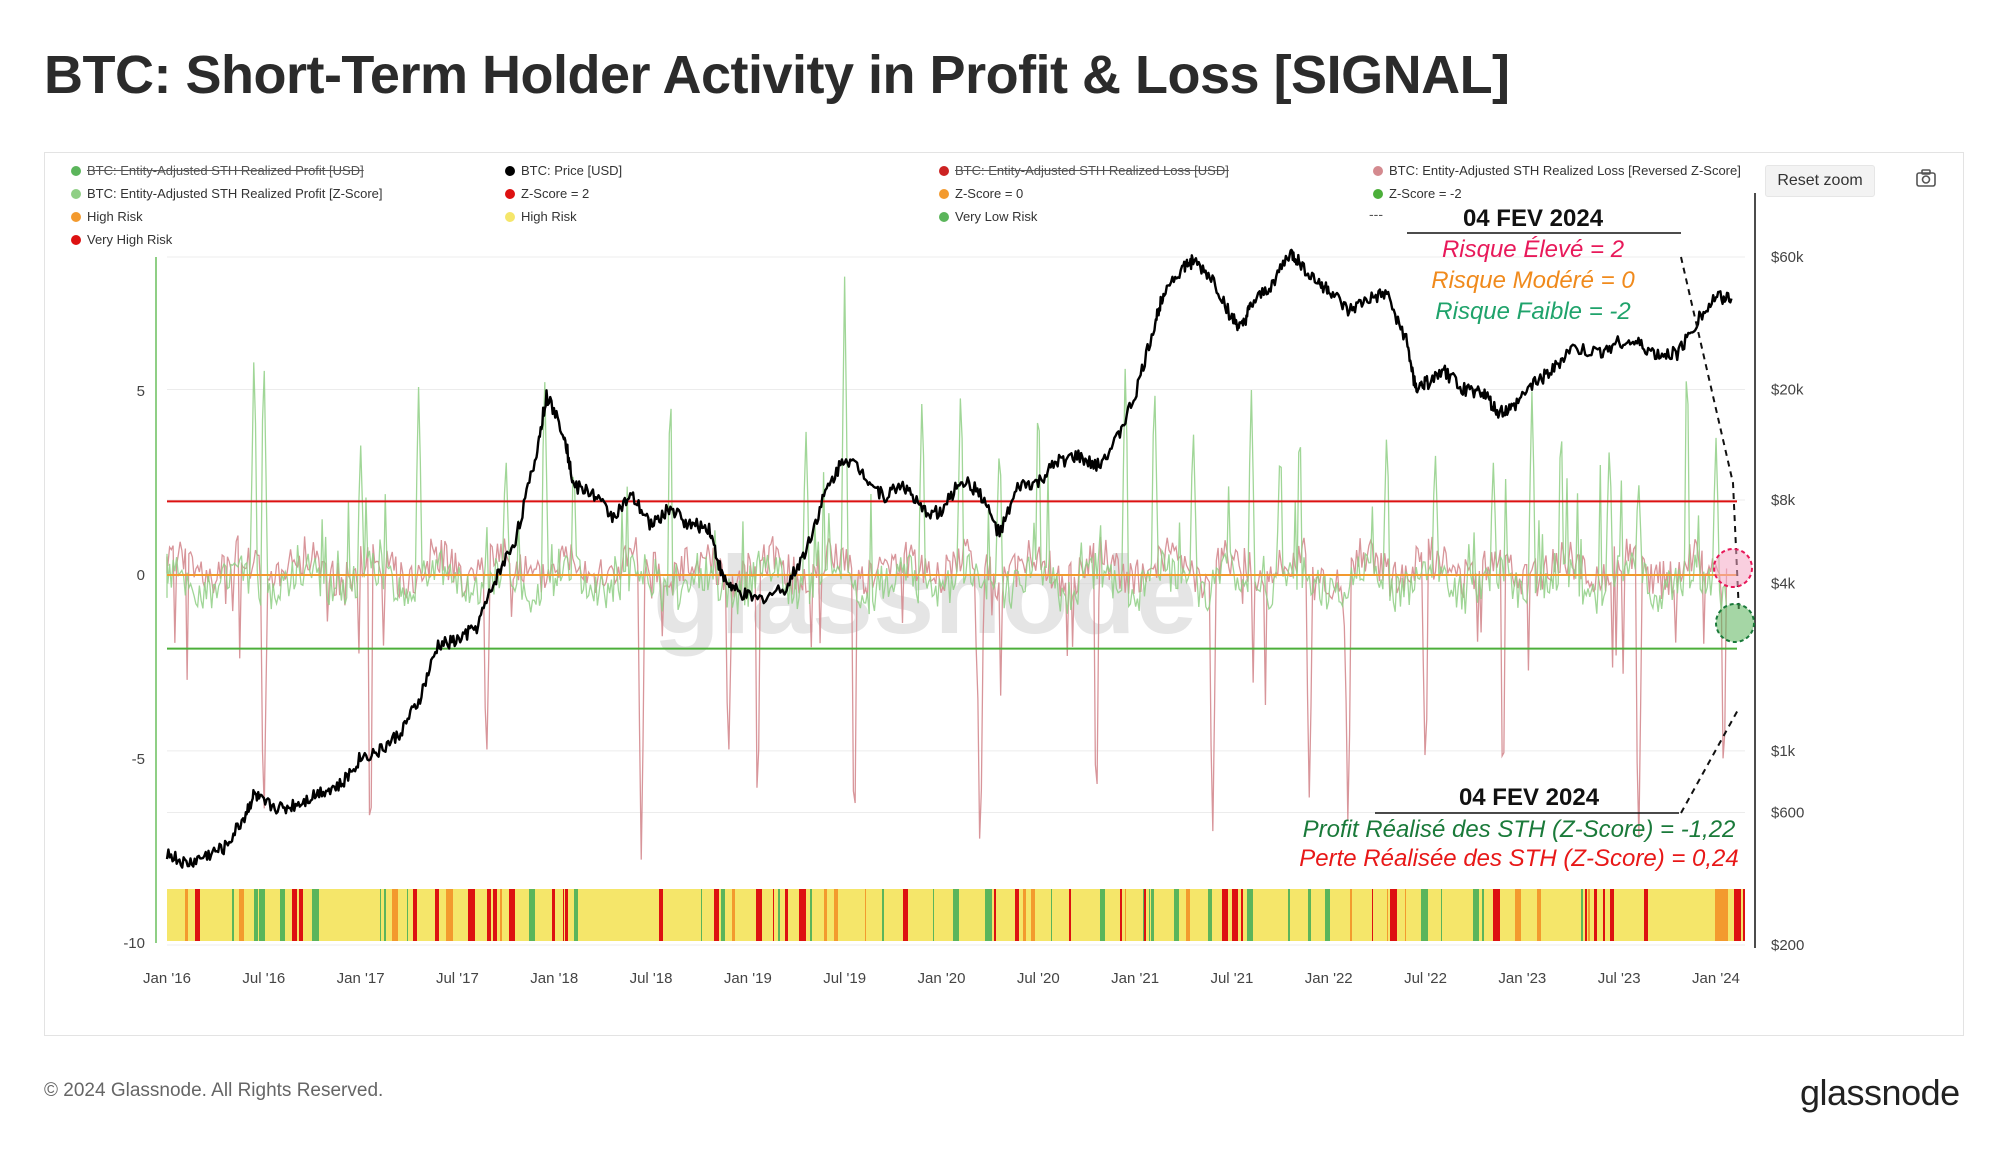 The height and width of the screenshot is (1152, 2000). What do you see at coordinates (989, 193) in the screenshot?
I see `legend-label: Z-Score = 0` at bounding box center [989, 193].